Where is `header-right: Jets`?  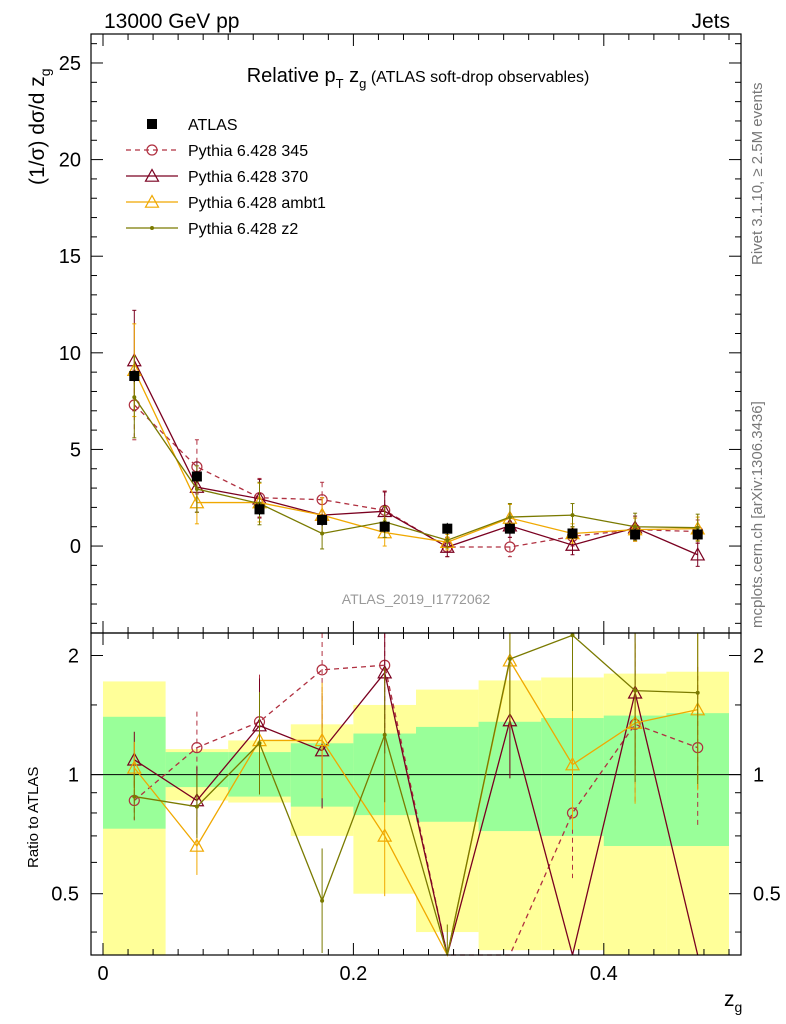 header-right: Jets is located at coordinates (710, 21).